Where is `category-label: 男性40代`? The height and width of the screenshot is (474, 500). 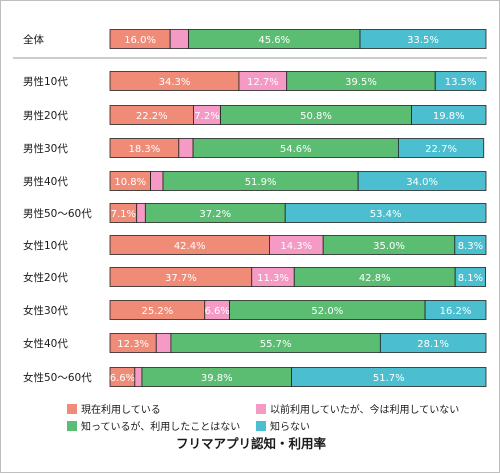
category-label: 男性40代 is located at coordinates (45, 181).